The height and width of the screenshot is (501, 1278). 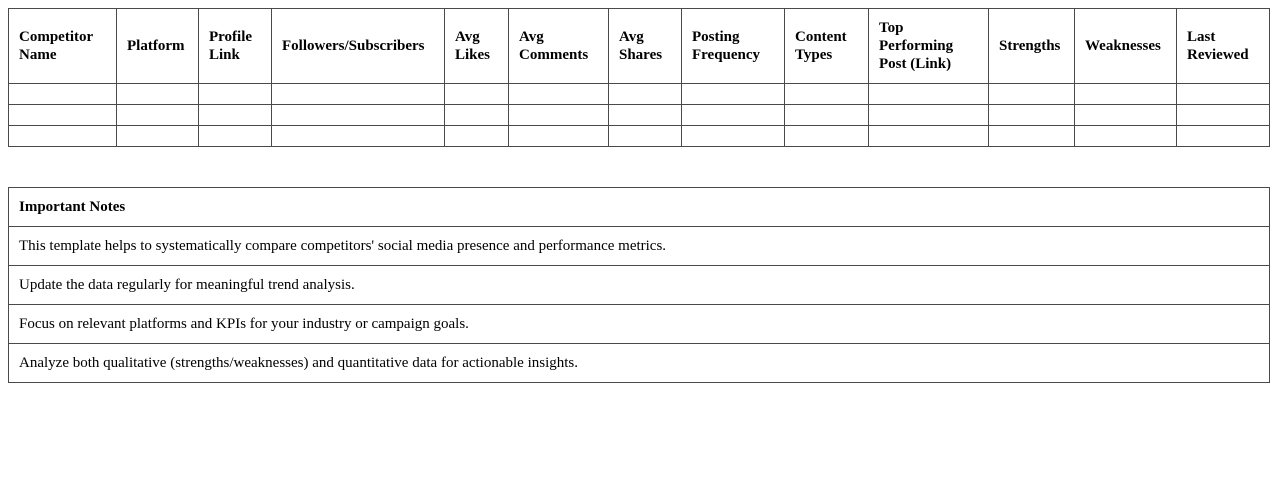 I want to click on notes-title: Important Notes, so click(x=639, y=207).